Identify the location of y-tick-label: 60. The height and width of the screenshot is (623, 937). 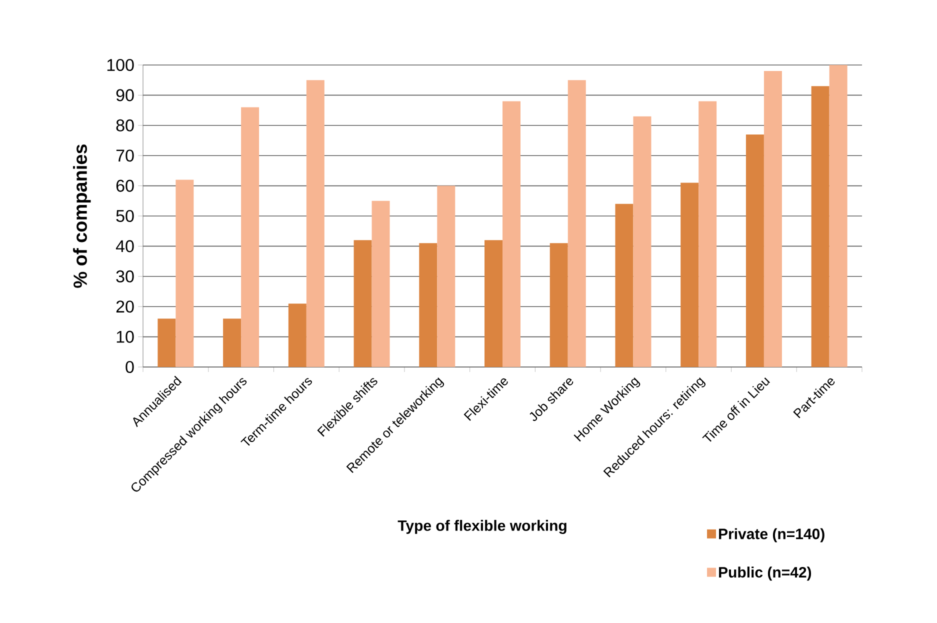
(125, 186).